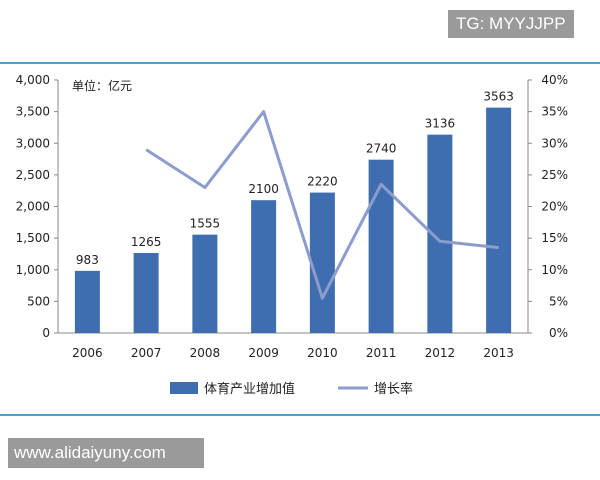 Image resolution: width=600 pixels, height=480 pixels. Describe the element at coordinates (554, 270) in the screenshot. I see `y-right-tick-label: 10%` at that location.